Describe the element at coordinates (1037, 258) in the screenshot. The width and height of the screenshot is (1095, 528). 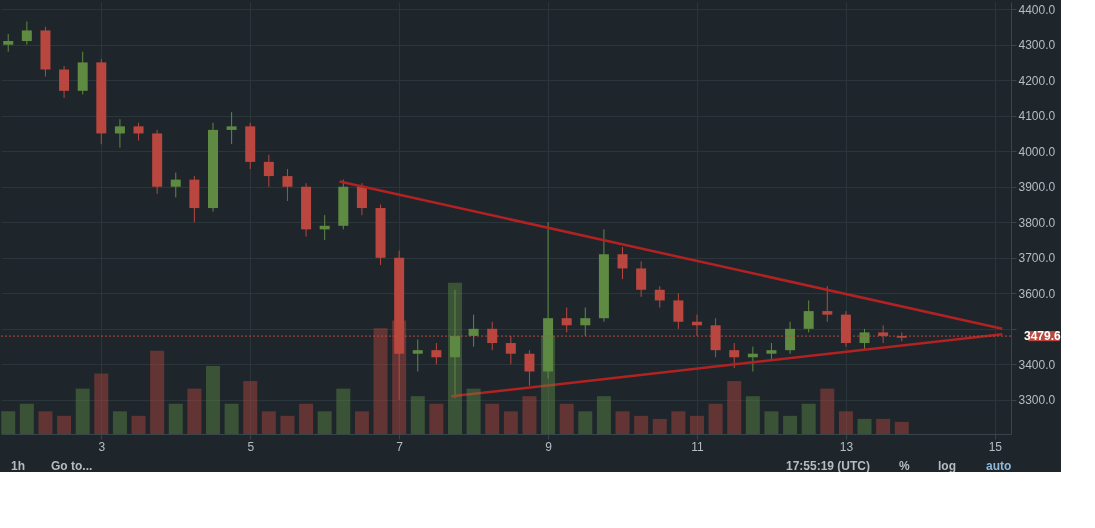
I see `y-tick-label: 3700.0` at that location.